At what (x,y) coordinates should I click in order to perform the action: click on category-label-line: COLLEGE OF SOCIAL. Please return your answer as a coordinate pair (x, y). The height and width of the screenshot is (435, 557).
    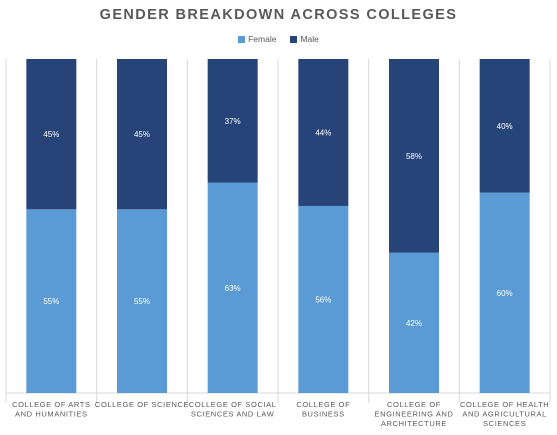
    Looking at the image, I should click on (233, 404).